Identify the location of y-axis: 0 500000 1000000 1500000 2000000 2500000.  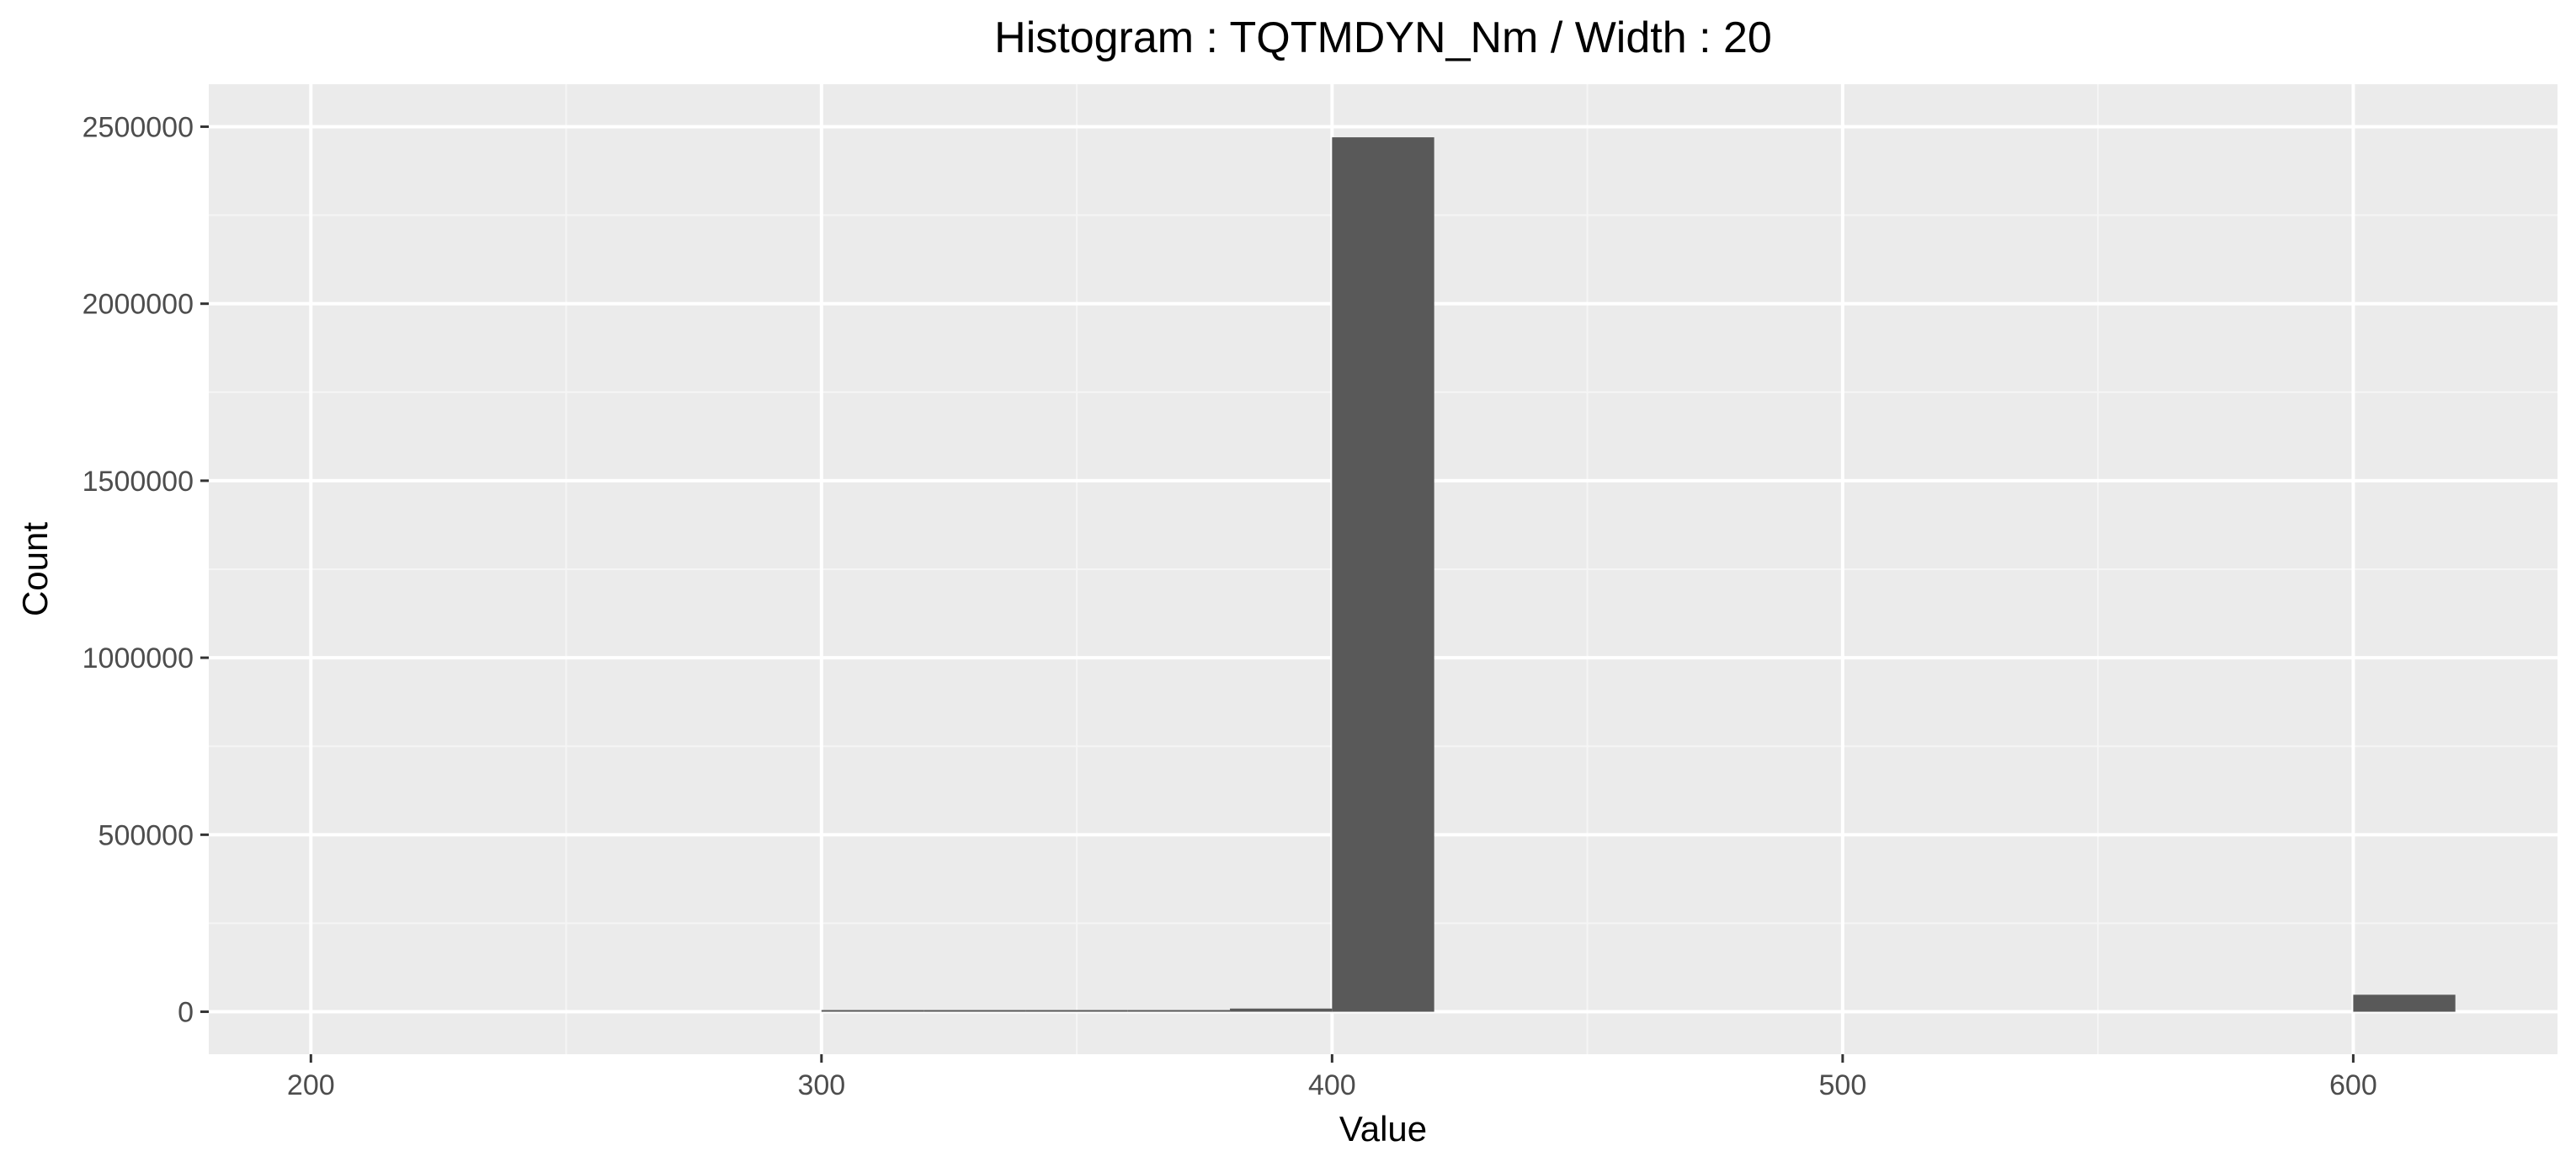
(146, 570).